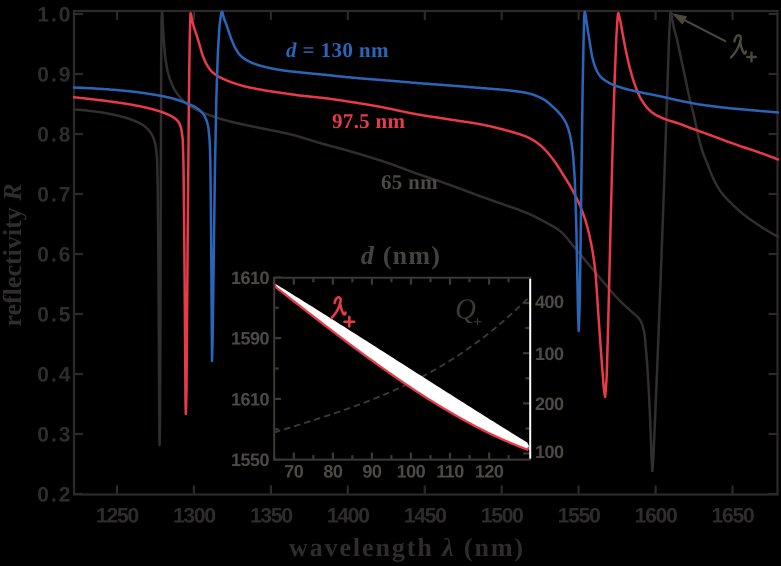 The image size is (781, 566). I want to click on svg-text: 1650, so click(733, 516).